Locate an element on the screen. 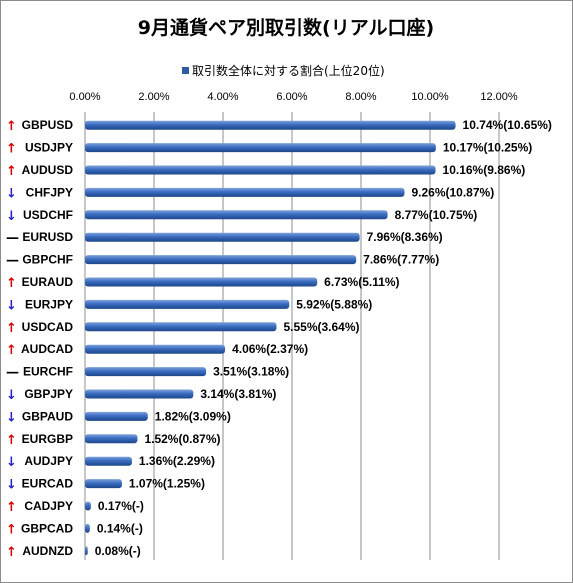 This screenshot has height=583, width=573. data-label: 4.06%(2.37%) is located at coordinates (270, 349).